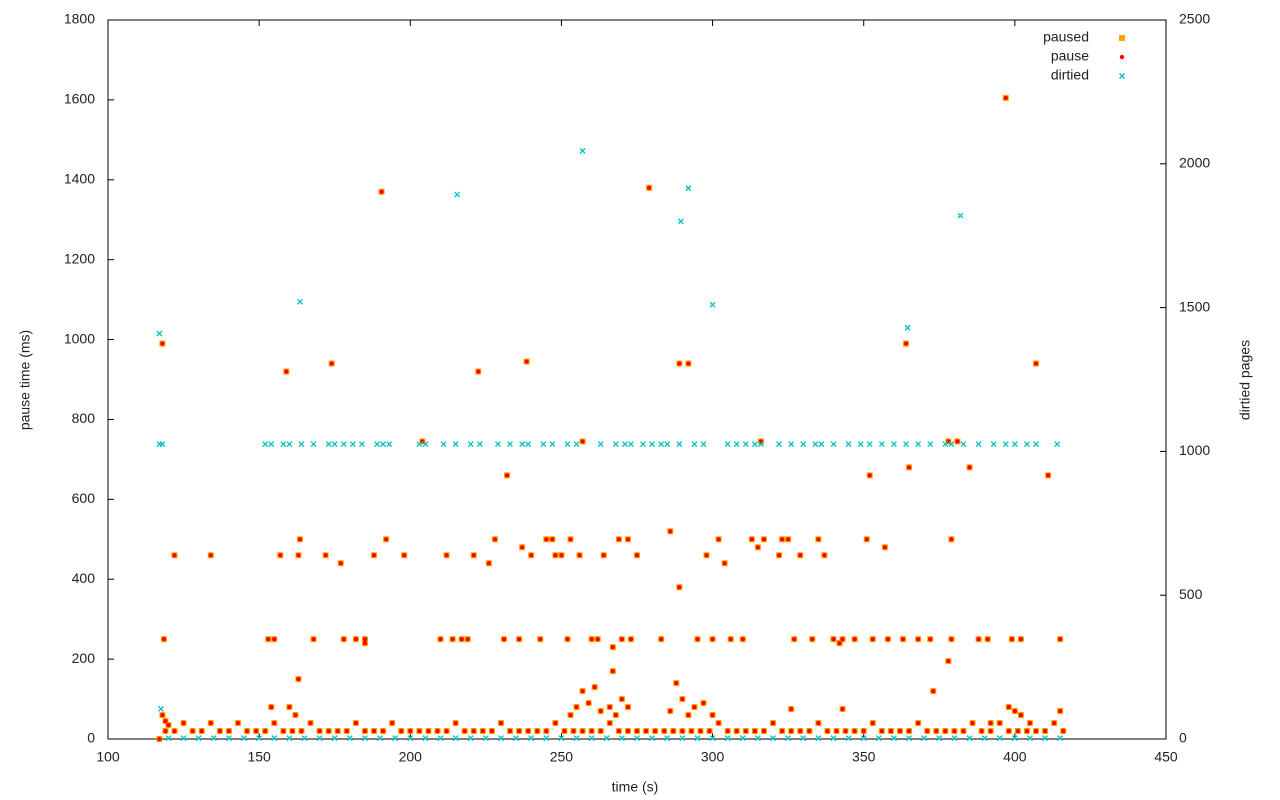 Image resolution: width=1280 pixels, height=800 pixels. What do you see at coordinates (79, 19) in the screenshot?
I see `y-tick-label: 1800` at bounding box center [79, 19].